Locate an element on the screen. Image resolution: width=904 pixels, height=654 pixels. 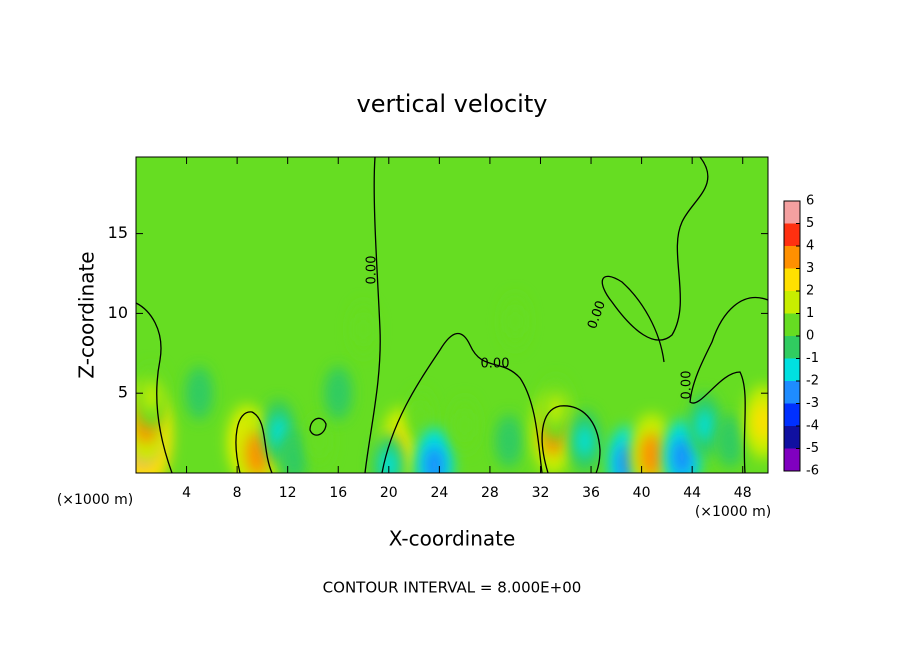
colorbar-tick-label: 3 is located at coordinates (810, 268).